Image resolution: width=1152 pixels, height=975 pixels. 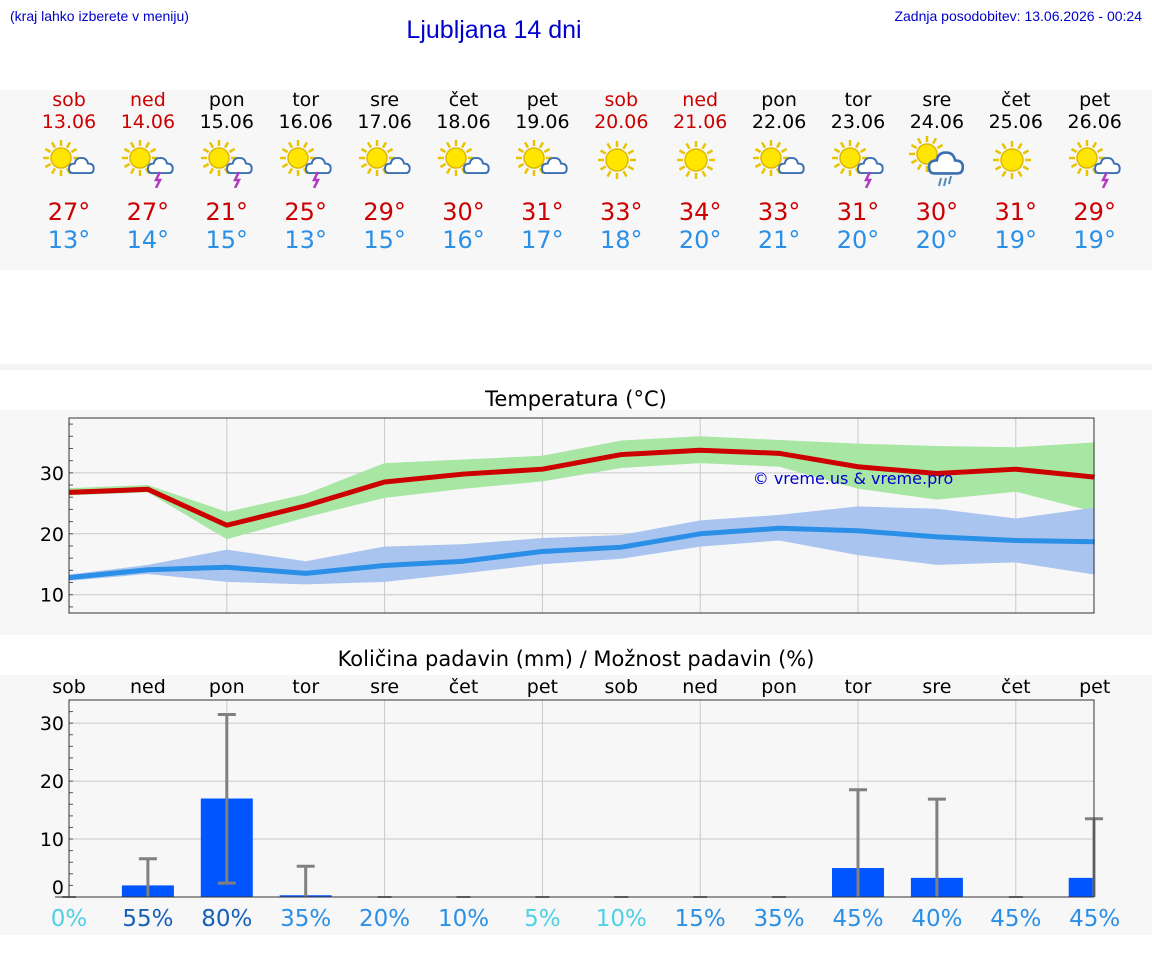 What do you see at coordinates (305, 212) in the screenshot?
I see `max-temperature: 25°` at bounding box center [305, 212].